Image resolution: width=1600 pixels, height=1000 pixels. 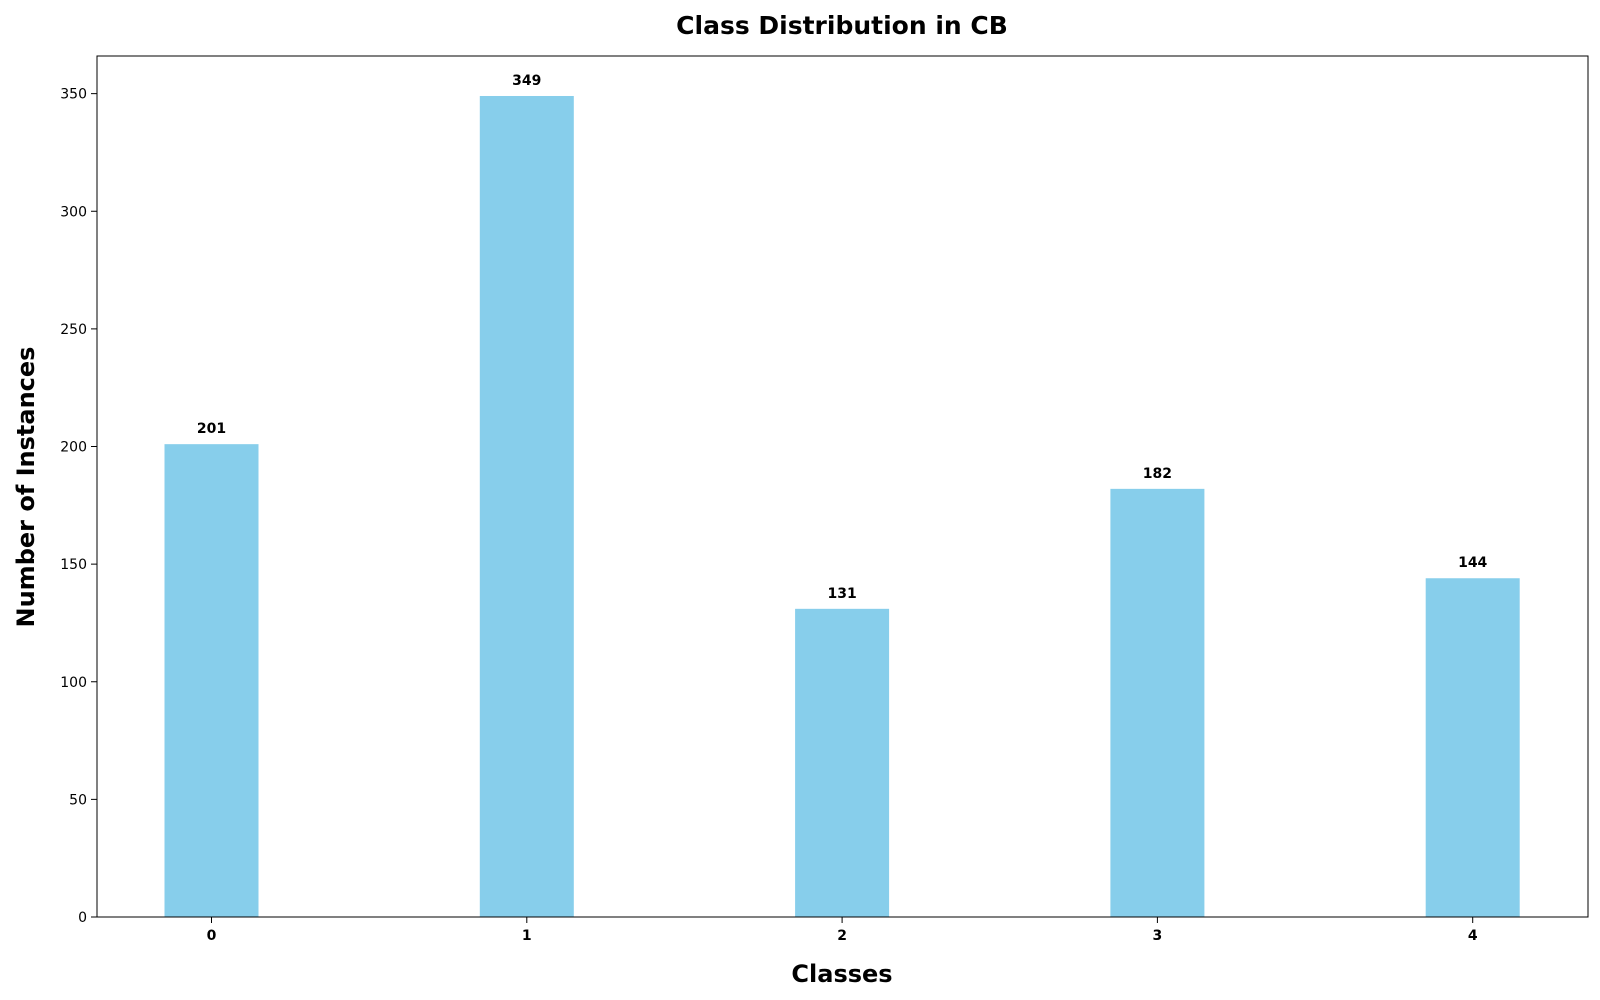 I want to click on y-tick-label-50: 50, so click(x=78, y=800).